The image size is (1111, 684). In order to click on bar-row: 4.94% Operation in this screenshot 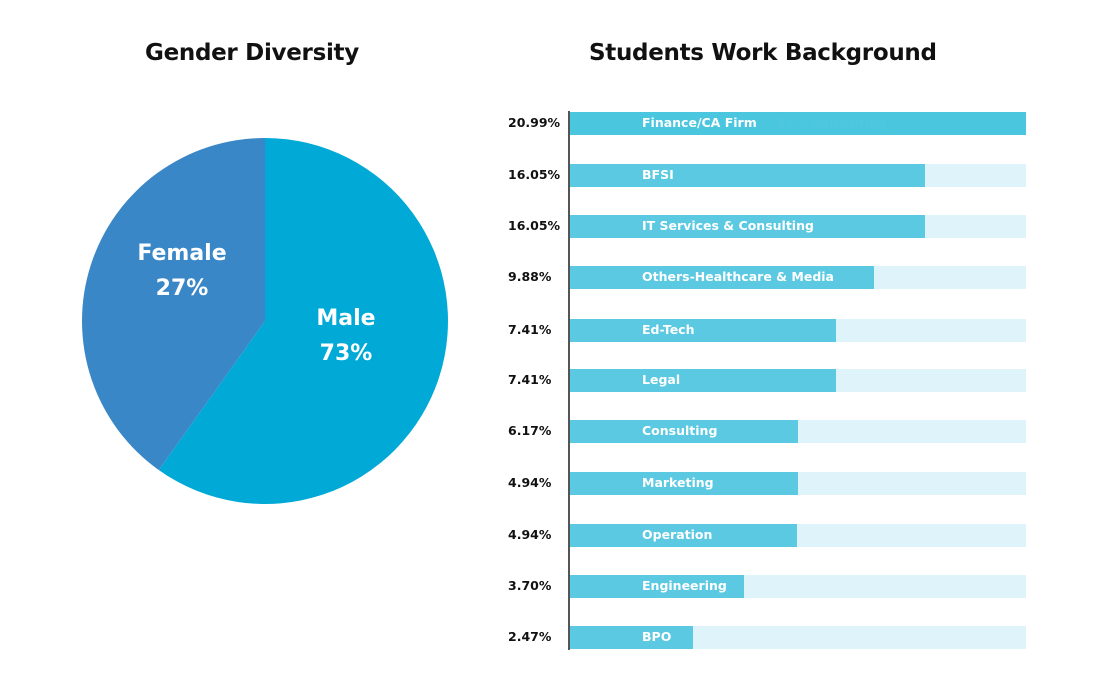, I will do `click(767, 535)`.